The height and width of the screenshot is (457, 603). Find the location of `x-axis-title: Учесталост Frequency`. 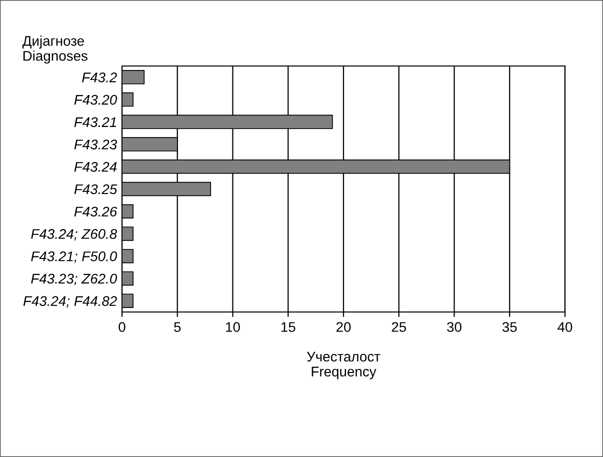

x-axis-title: Учесталост Frequency is located at coordinates (343, 366).